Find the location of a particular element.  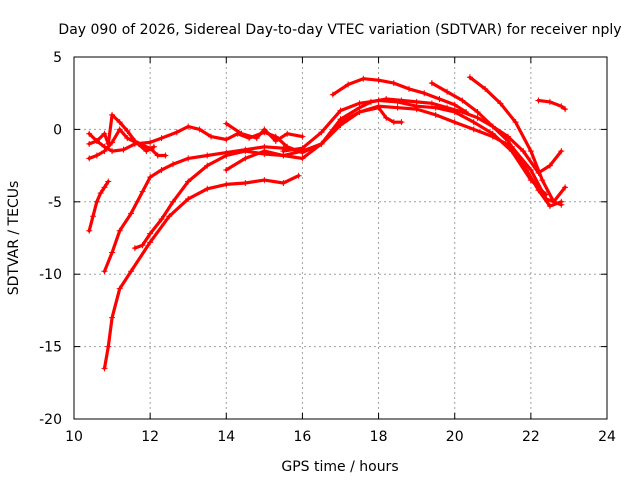

series-s8 is located at coordinates (264, 132).